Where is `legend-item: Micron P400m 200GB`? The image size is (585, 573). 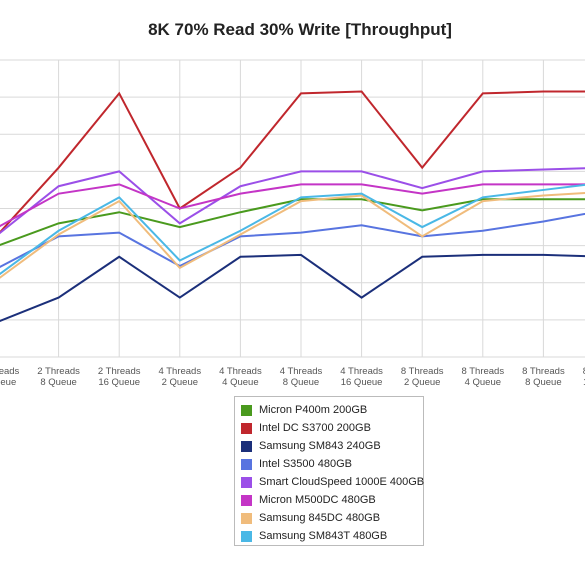 legend-item: Micron P400m 200GB is located at coordinates (329, 410).